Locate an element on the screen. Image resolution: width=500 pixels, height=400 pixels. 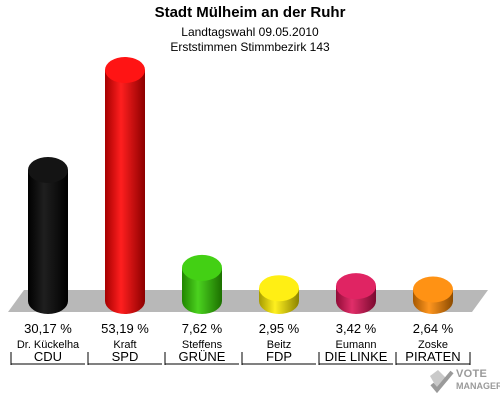
value-label: 2,95 % is located at coordinates (279, 328).